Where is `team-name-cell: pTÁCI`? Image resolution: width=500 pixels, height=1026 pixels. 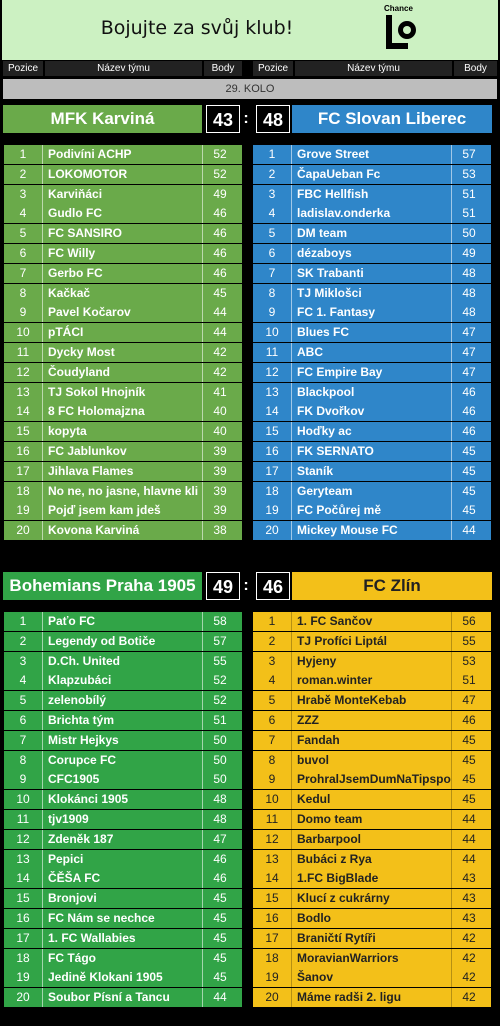
team-name-cell: pTÁCI is located at coordinates (122, 333).